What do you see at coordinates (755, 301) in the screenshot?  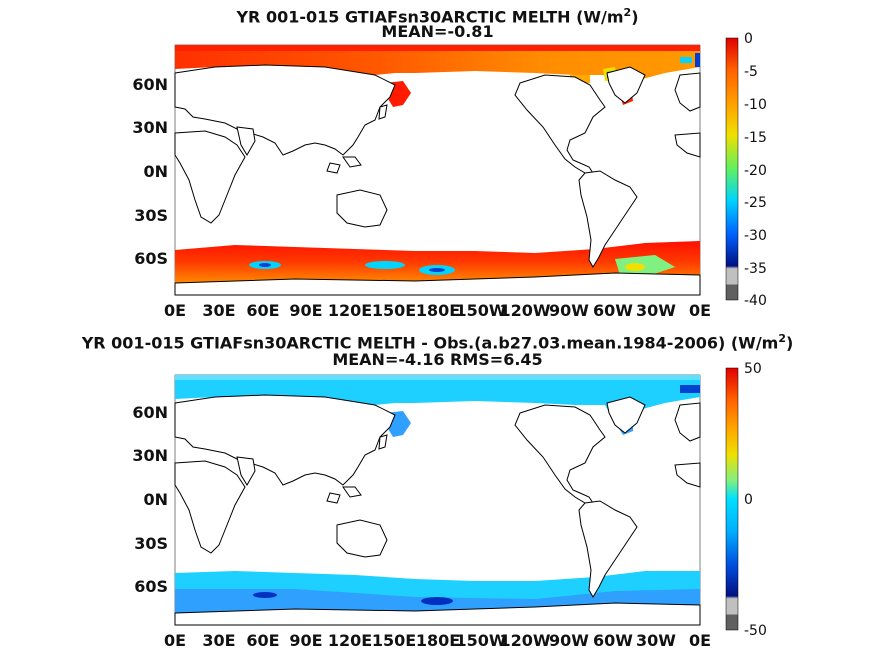 I see `colorbar-tick: -40` at bounding box center [755, 301].